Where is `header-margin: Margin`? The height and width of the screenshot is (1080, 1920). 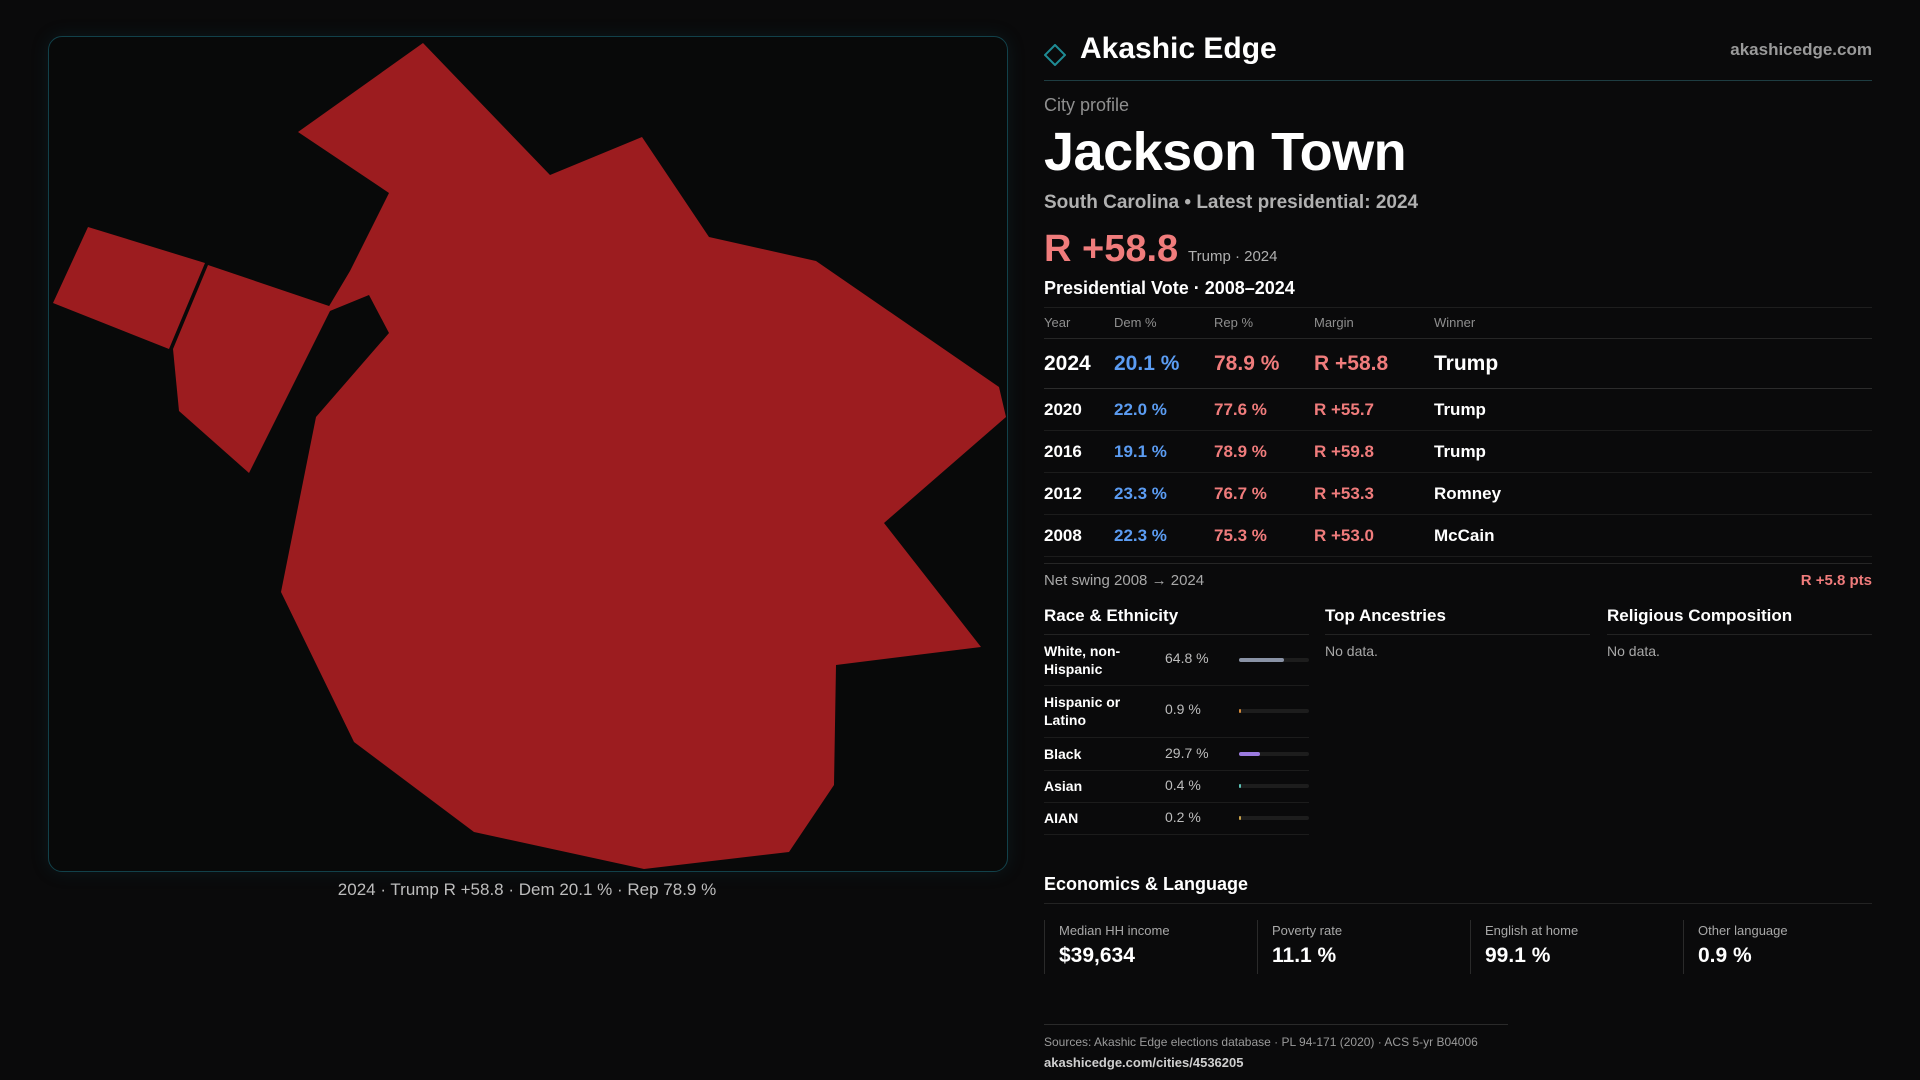
header-margin: Margin is located at coordinates (1374, 323).